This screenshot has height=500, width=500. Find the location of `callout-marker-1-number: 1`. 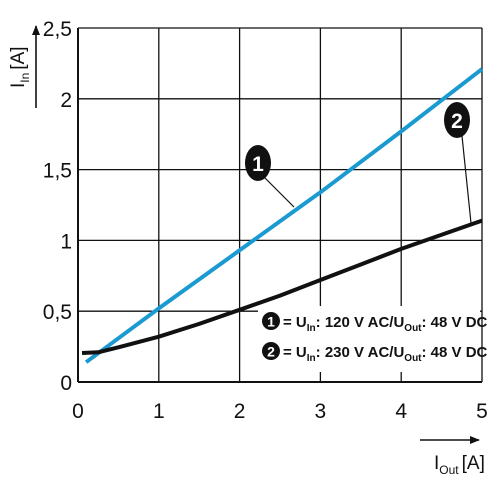

callout-marker-1-number: 1 is located at coordinates (258, 164).